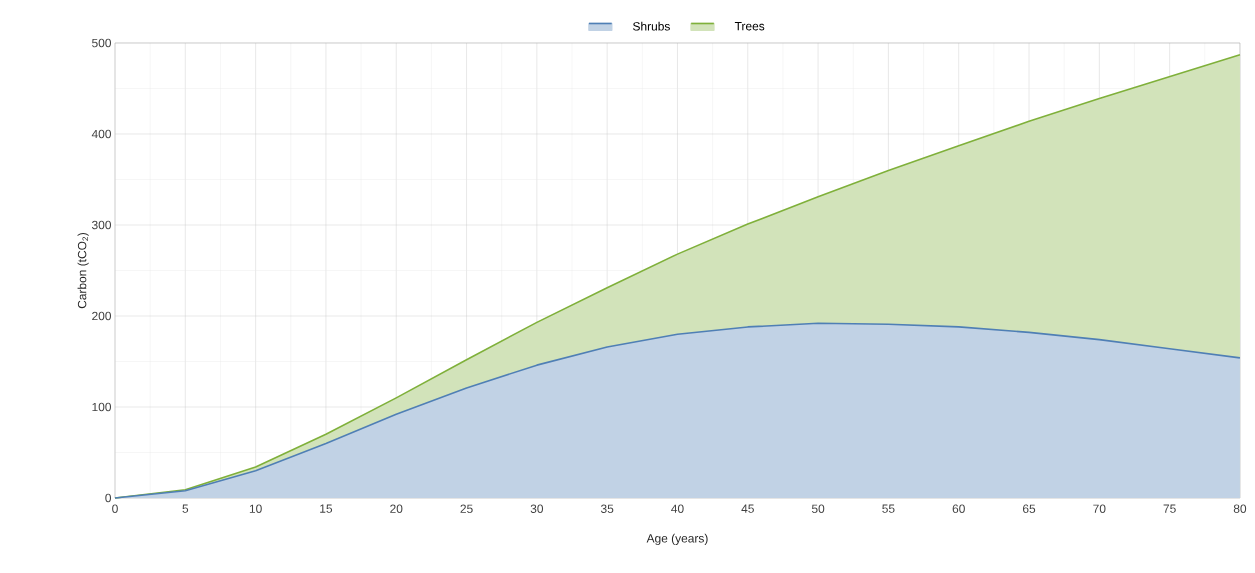  I want to click on y-axis-title: Carbon (tCO$_{2}$), so click(83, 270).